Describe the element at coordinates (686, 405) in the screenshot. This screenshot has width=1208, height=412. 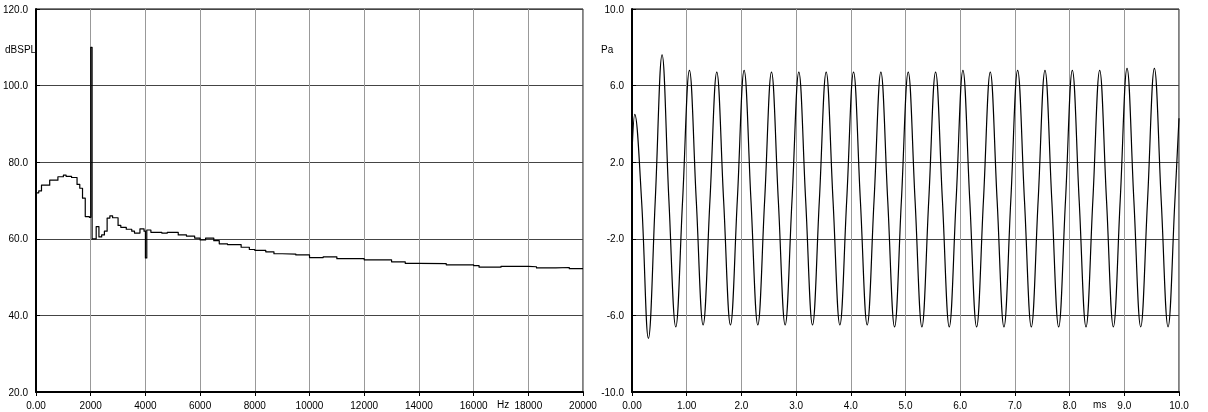
I see `x-tick-label: 1.00` at that location.